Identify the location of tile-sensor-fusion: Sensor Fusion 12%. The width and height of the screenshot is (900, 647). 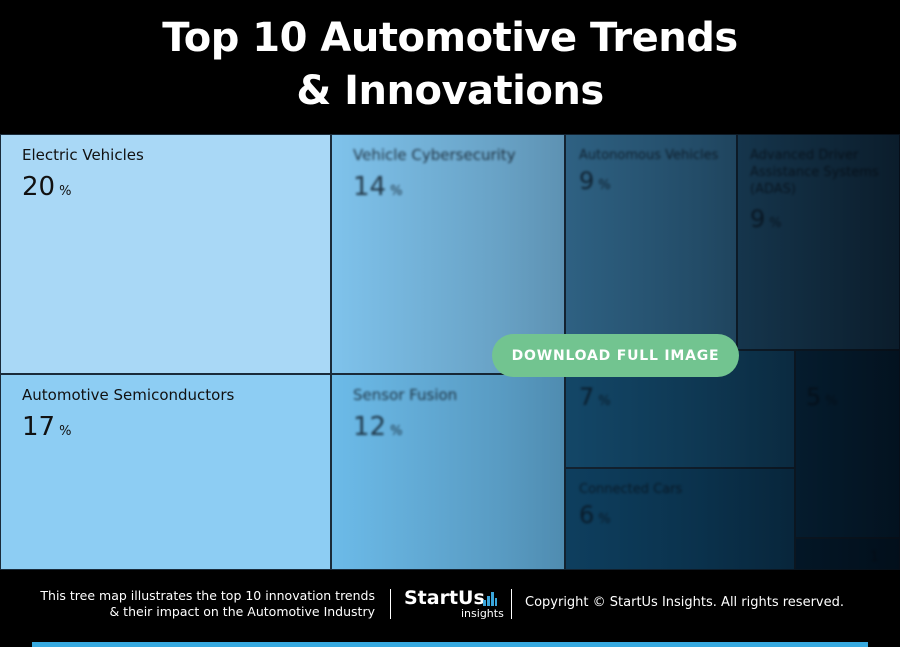
(448, 472).